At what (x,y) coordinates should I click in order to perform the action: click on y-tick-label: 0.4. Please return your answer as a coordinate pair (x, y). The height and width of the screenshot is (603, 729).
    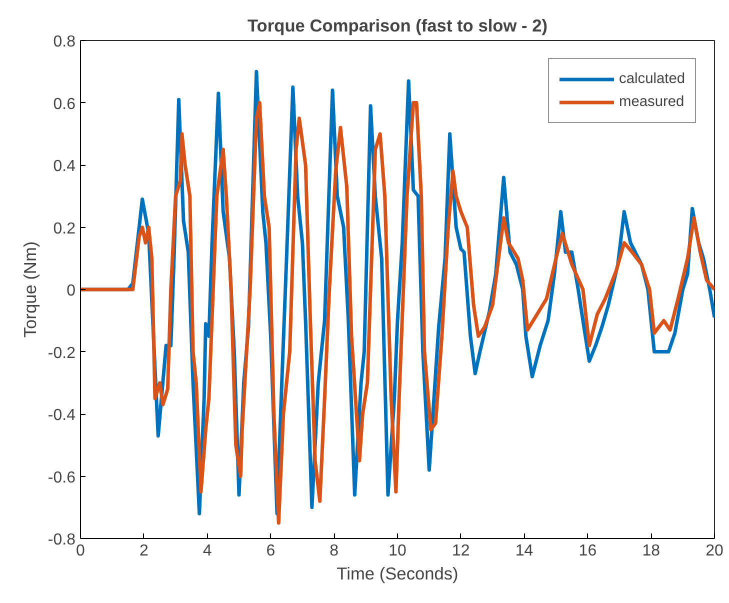
    Looking at the image, I should click on (64, 166).